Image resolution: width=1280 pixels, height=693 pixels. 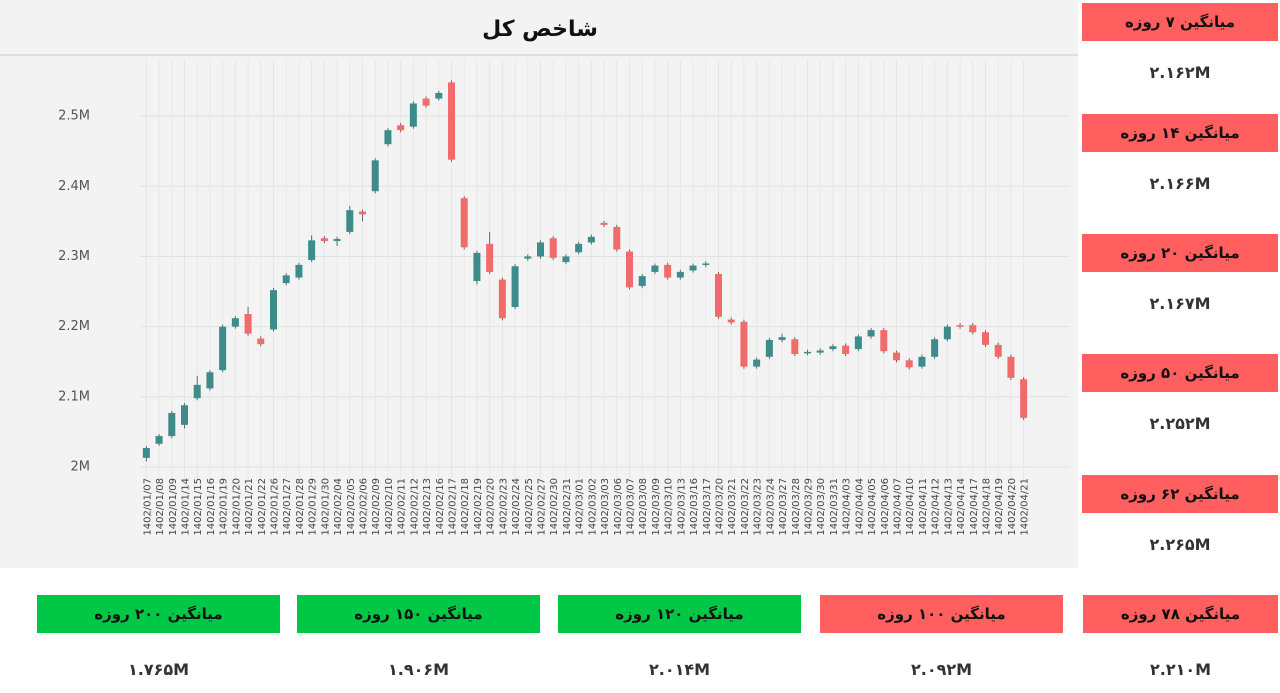 What do you see at coordinates (745, 507) in the screenshot?
I see `x-tick-label: 1402/03/22` at bounding box center [745, 507].